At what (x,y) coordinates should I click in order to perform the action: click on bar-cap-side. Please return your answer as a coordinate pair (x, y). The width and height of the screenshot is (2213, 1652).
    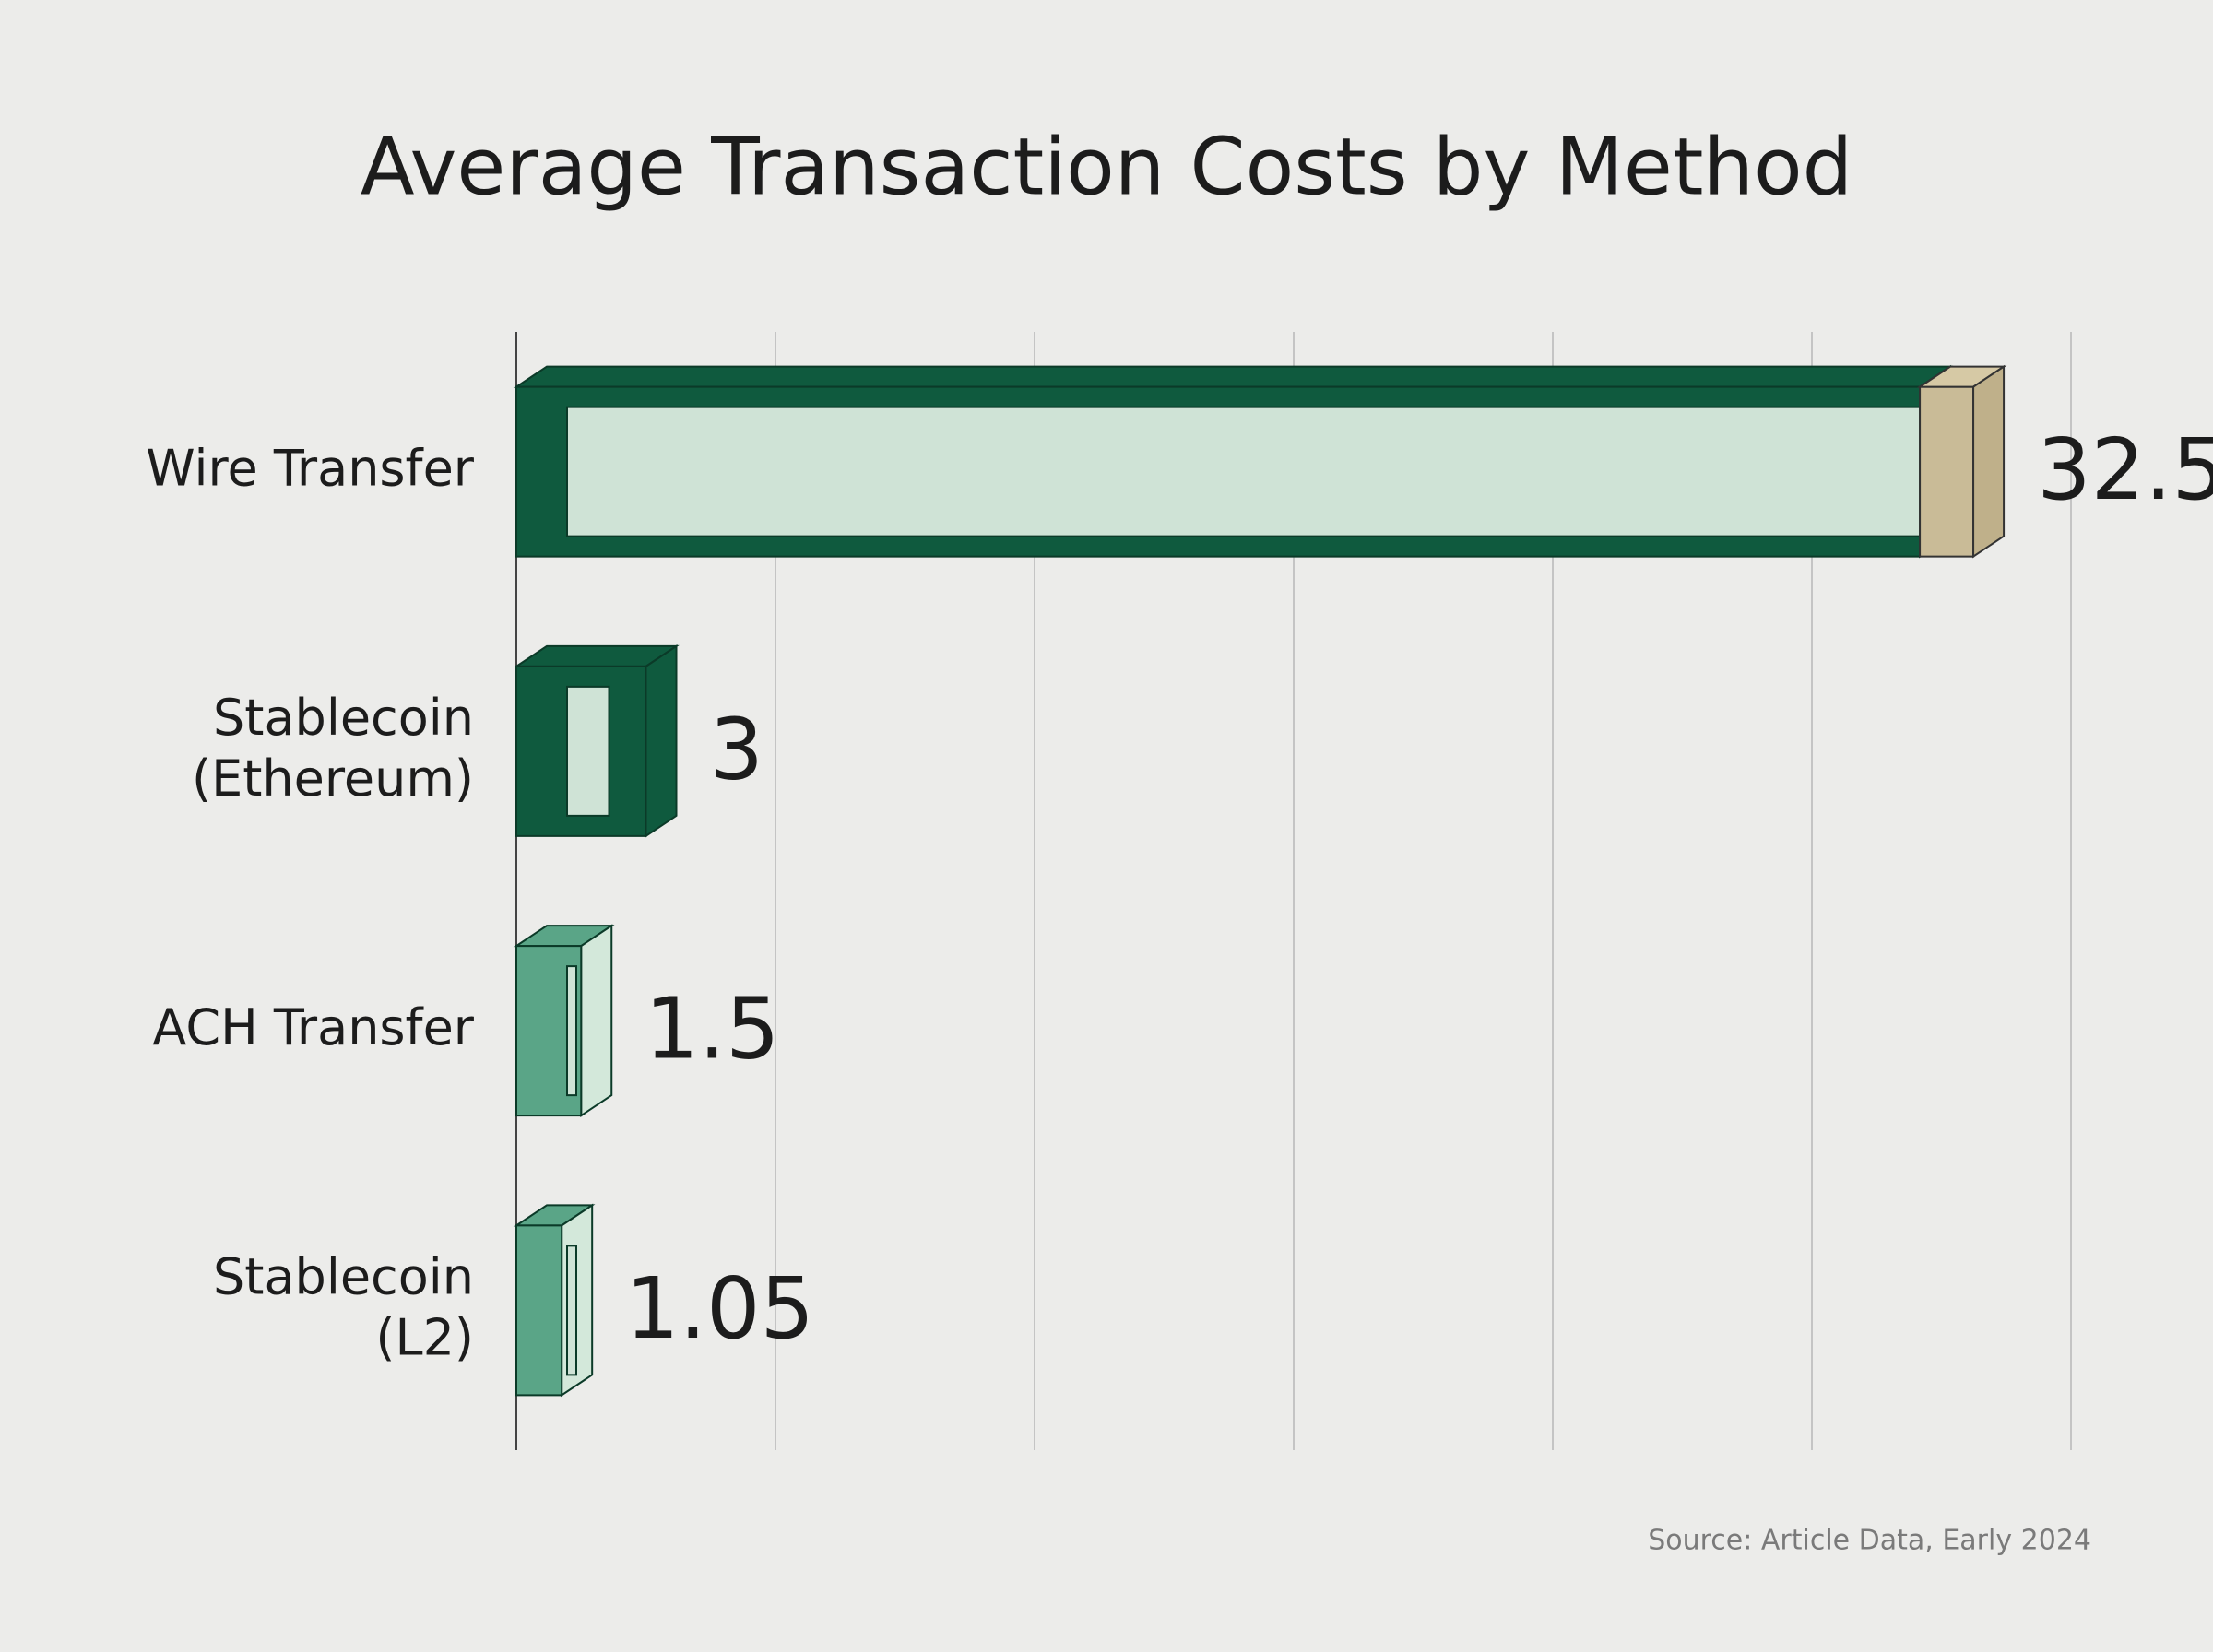
    Looking at the image, I should click on (1989, 461).